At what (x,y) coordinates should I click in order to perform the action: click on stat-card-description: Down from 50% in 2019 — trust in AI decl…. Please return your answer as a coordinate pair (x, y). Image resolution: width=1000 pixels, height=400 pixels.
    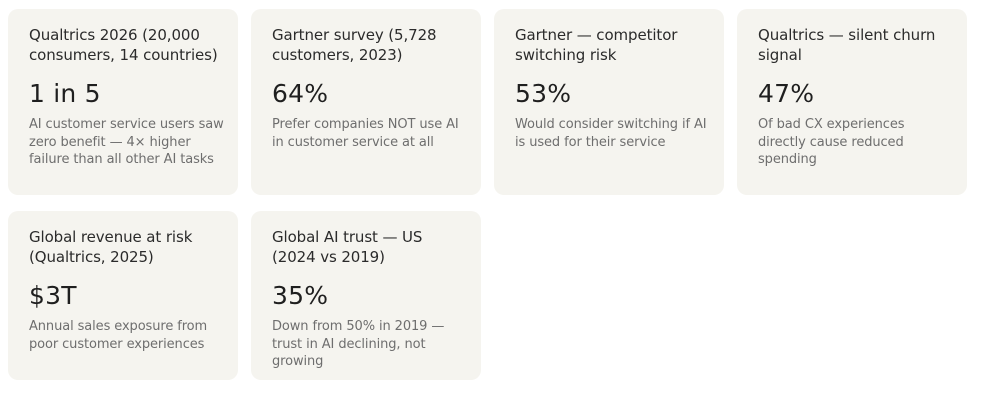
    Looking at the image, I should click on (358, 344).